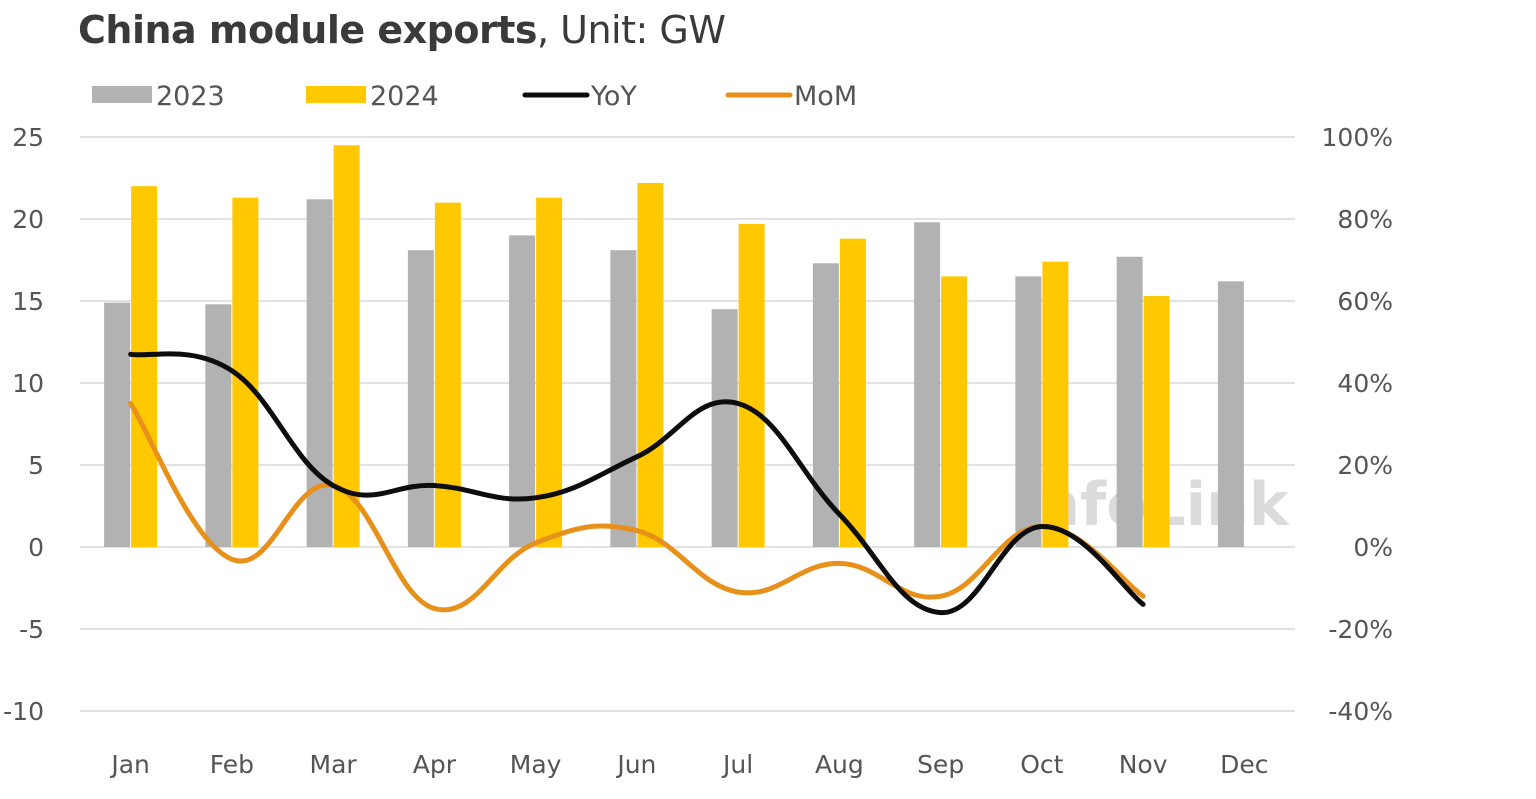 The image size is (1536, 799). I want to click on y-right-tick-label: -20%, so click(1360, 629).